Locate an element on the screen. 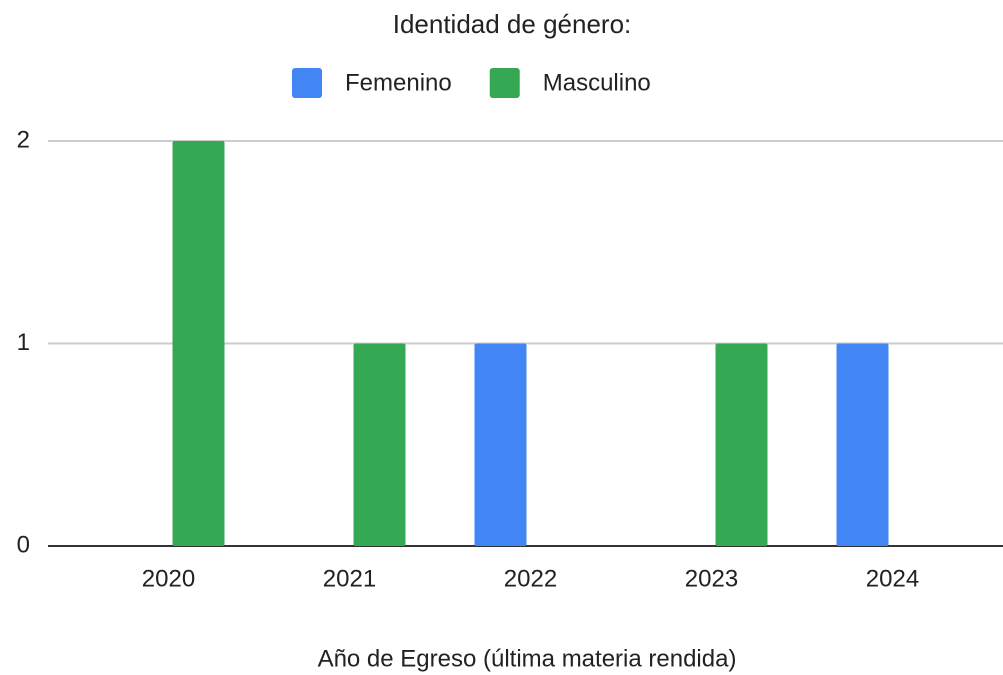 This screenshot has height=675, width=1003. y-tick-label: 1 is located at coordinates (23, 342).